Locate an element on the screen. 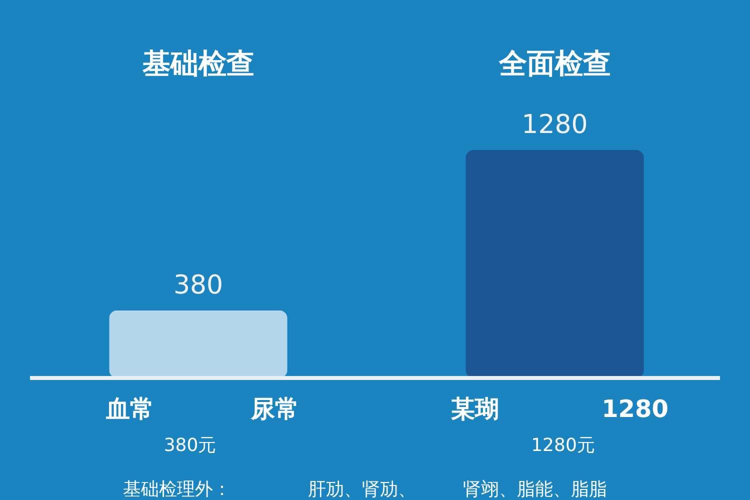  text: 肝劢、肾劢、 is located at coordinates (362, 489).